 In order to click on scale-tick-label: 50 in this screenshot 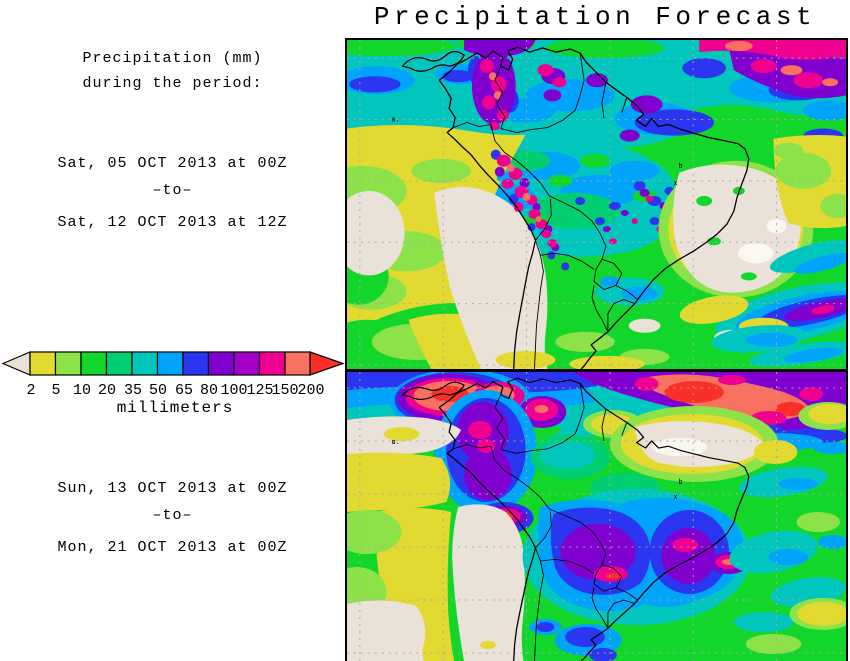, I will do `click(158, 390)`.